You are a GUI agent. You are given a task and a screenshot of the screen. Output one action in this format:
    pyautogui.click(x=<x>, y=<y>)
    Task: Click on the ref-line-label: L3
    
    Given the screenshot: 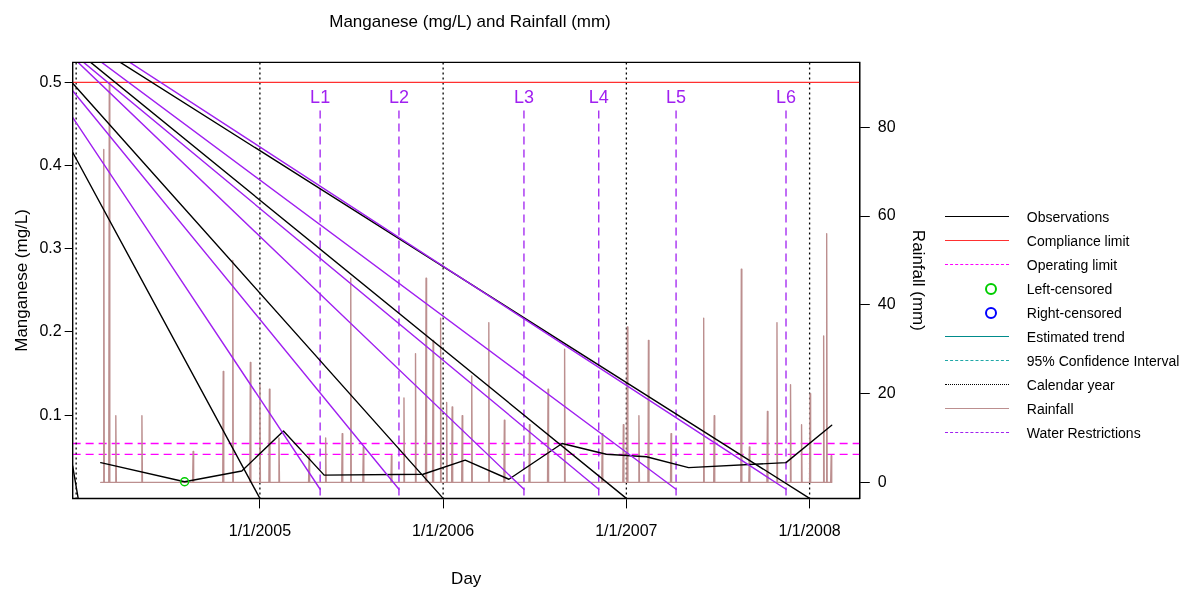 What is the action you would take?
    pyautogui.click(x=523, y=97)
    